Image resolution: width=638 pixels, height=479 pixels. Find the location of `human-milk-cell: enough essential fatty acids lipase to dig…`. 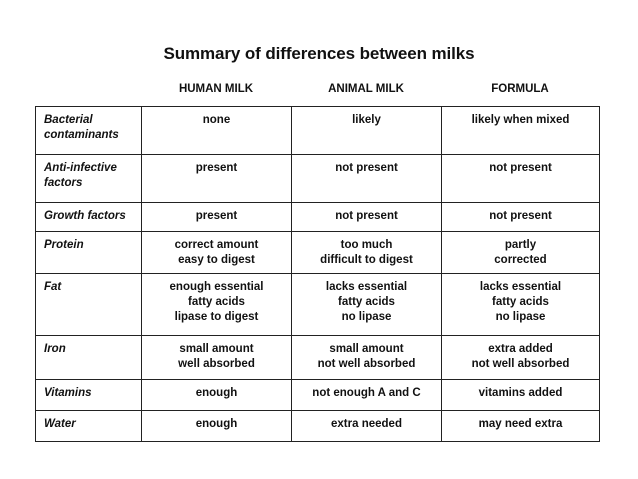

human-milk-cell: enough essential fatty acids lipase to dig… is located at coordinates (216, 304).